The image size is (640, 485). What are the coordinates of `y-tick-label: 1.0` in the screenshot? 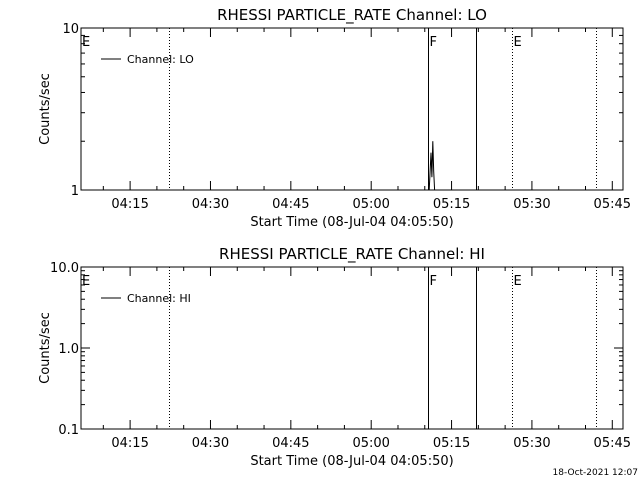 It's located at (68, 349).